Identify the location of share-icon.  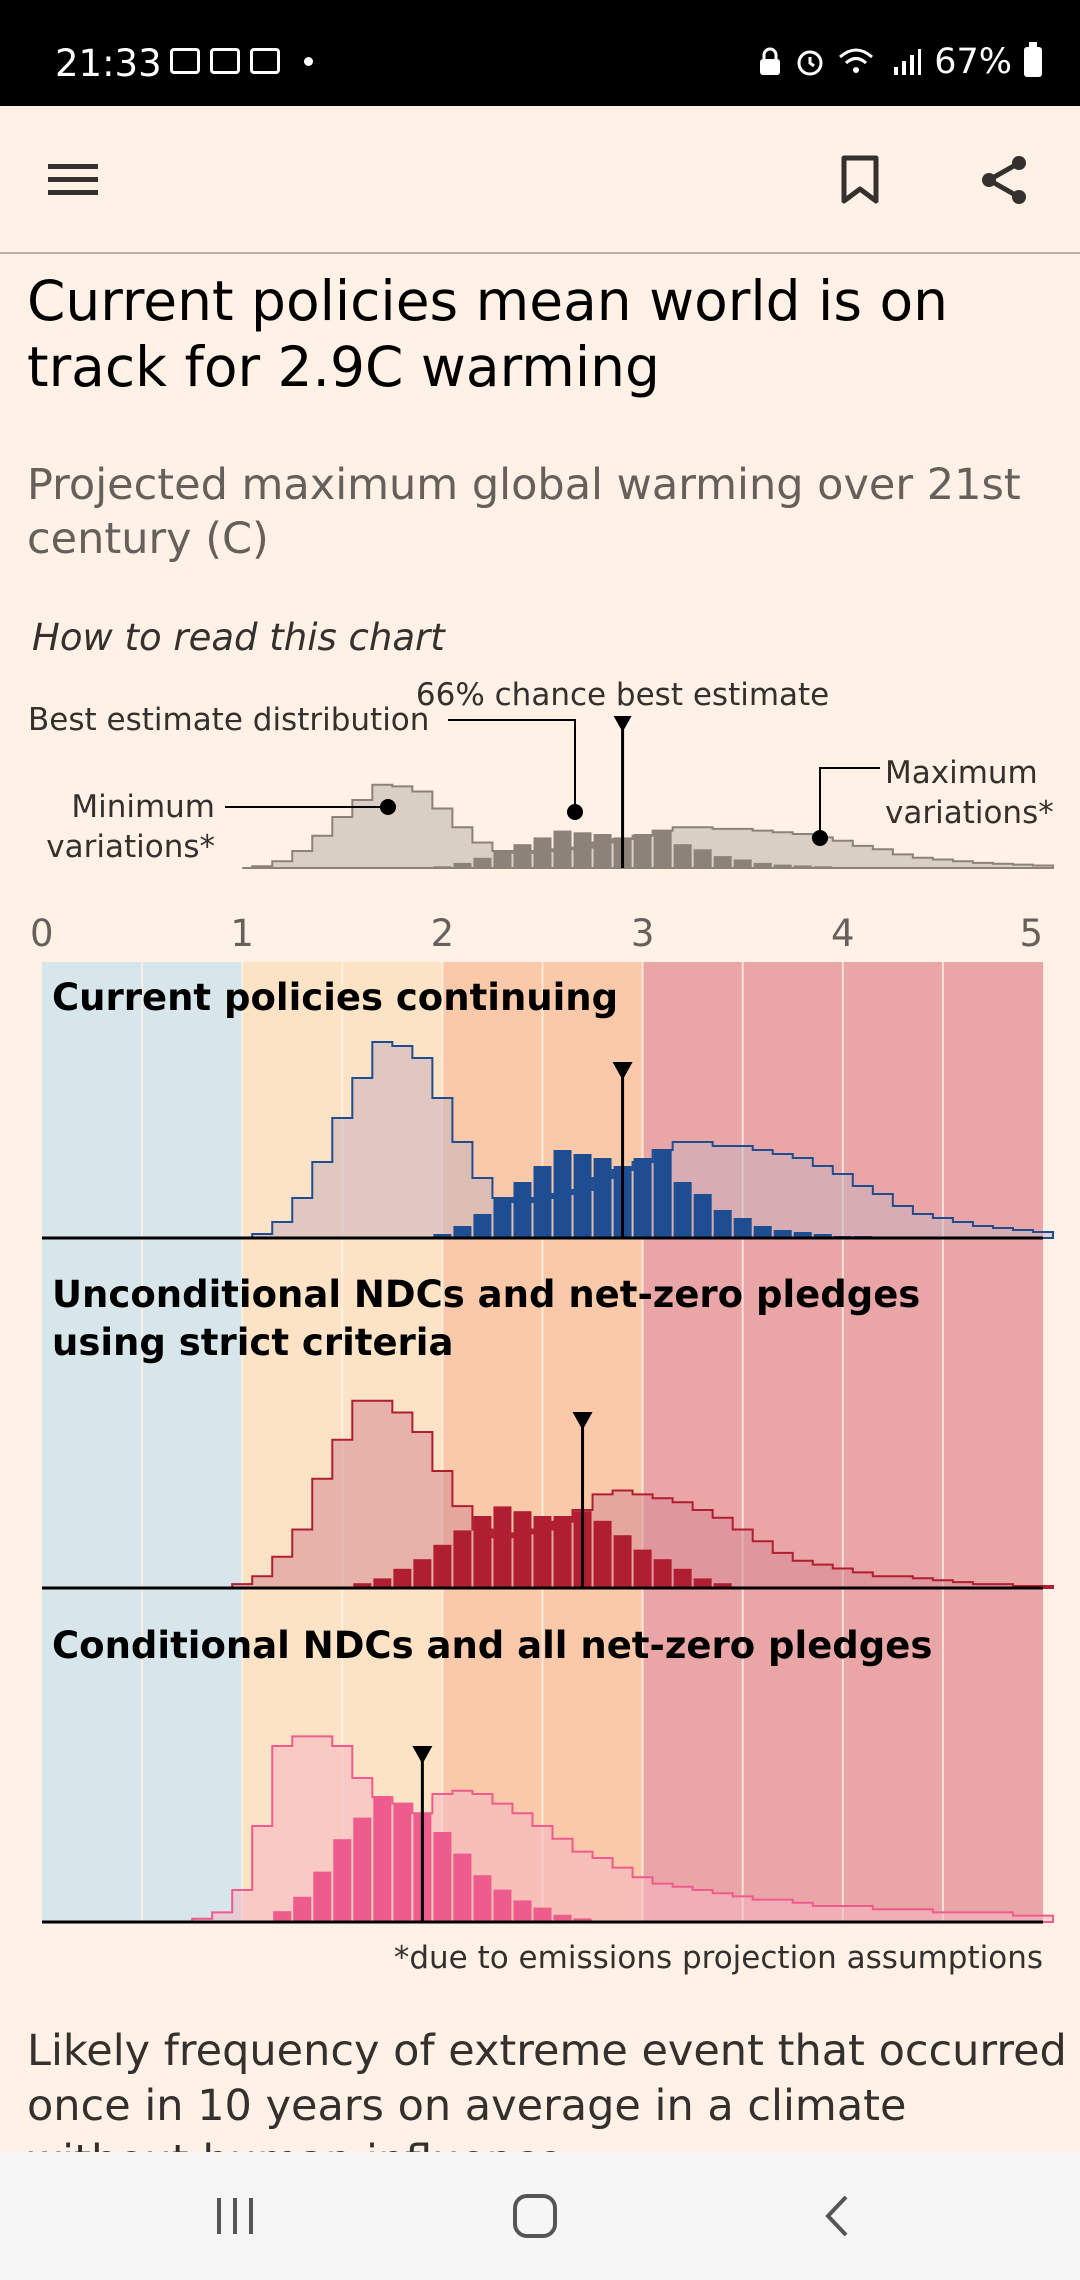
(1005, 180).